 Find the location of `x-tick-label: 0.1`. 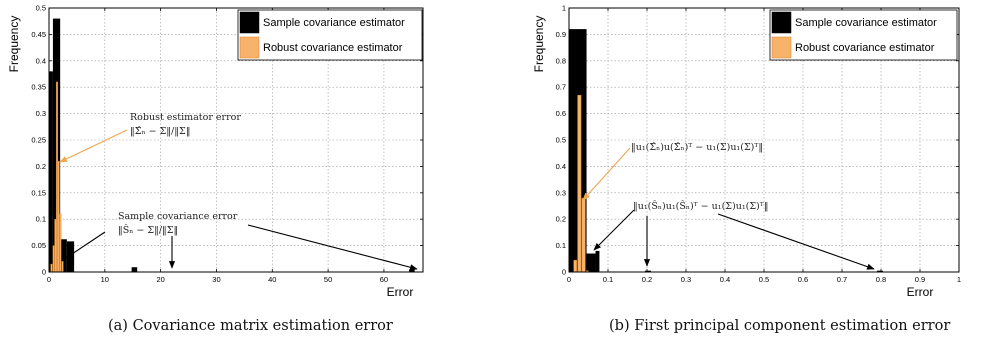

x-tick-label: 0.1 is located at coordinates (608, 279).